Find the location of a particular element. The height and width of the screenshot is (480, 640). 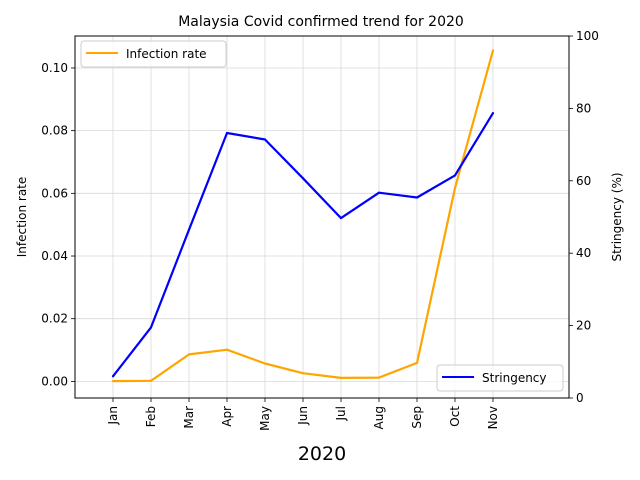

x-tick-label: Jan is located at coordinates (113, 416).